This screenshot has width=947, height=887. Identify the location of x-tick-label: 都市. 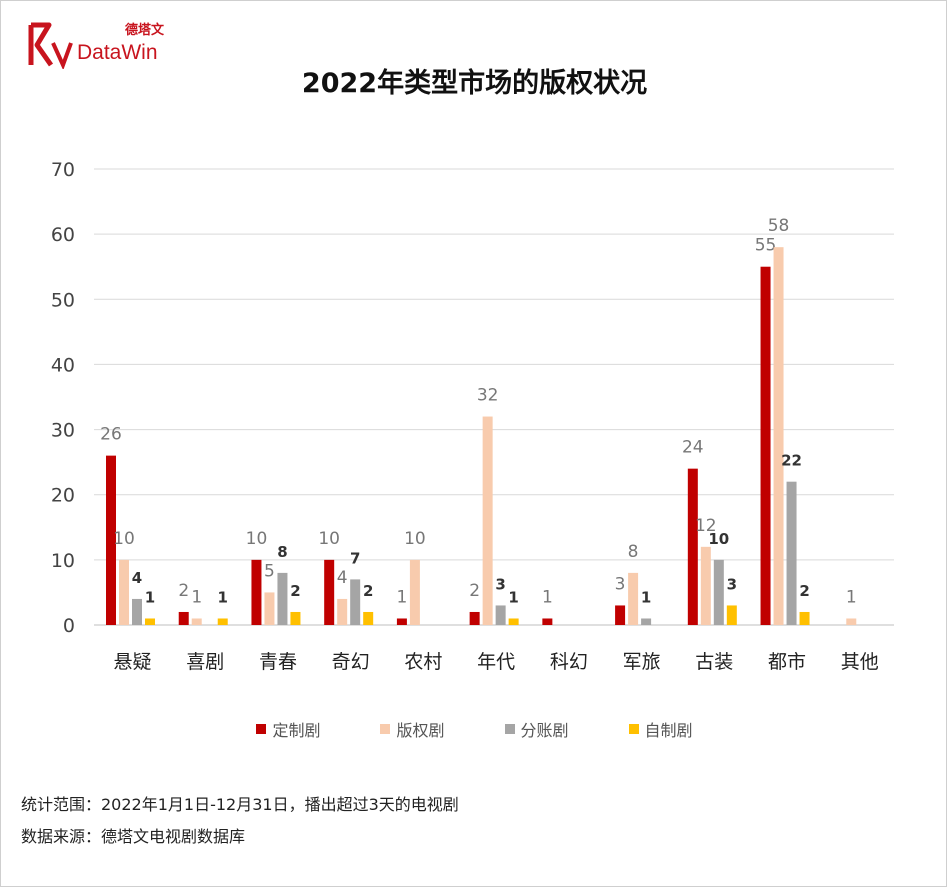
(787, 662).